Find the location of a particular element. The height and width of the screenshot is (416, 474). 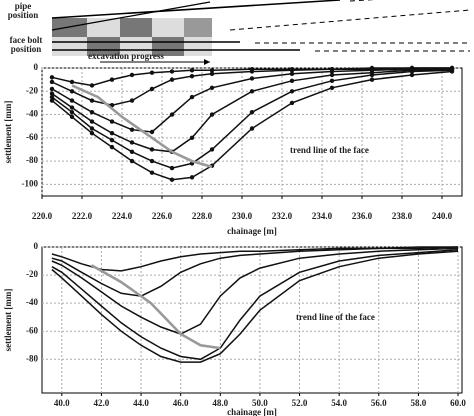

x-tick-label: 50.0 is located at coordinates (260, 403).